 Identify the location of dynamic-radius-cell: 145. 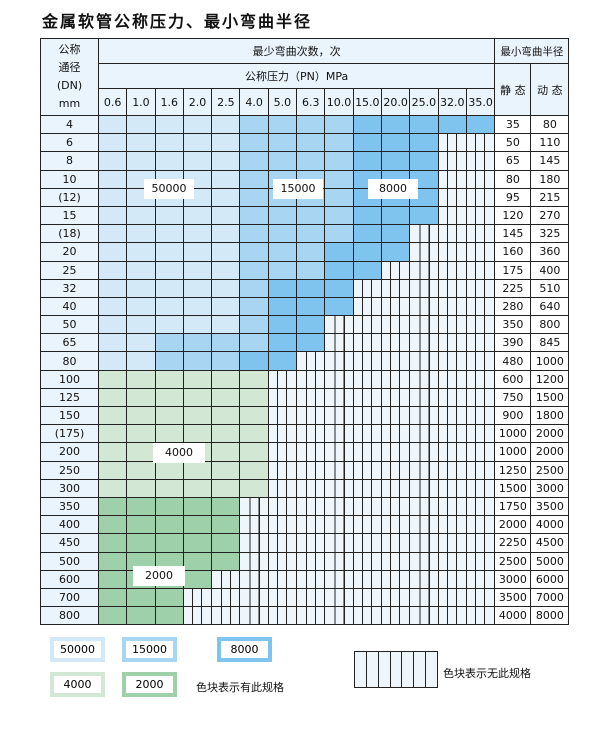
(550, 161).